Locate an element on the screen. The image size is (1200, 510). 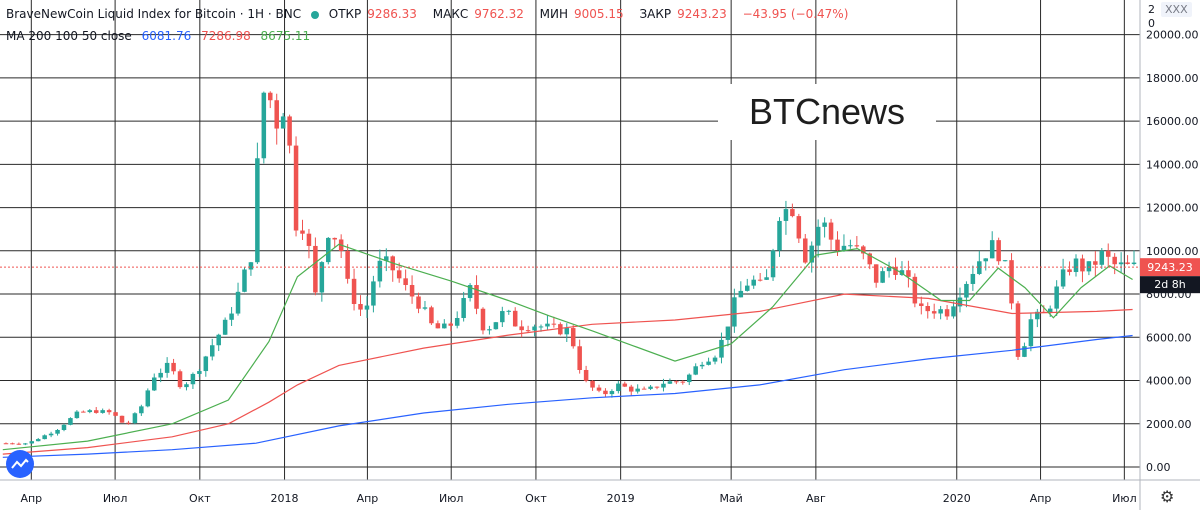
y-tick-label: 18000.00 is located at coordinates (1172, 78).